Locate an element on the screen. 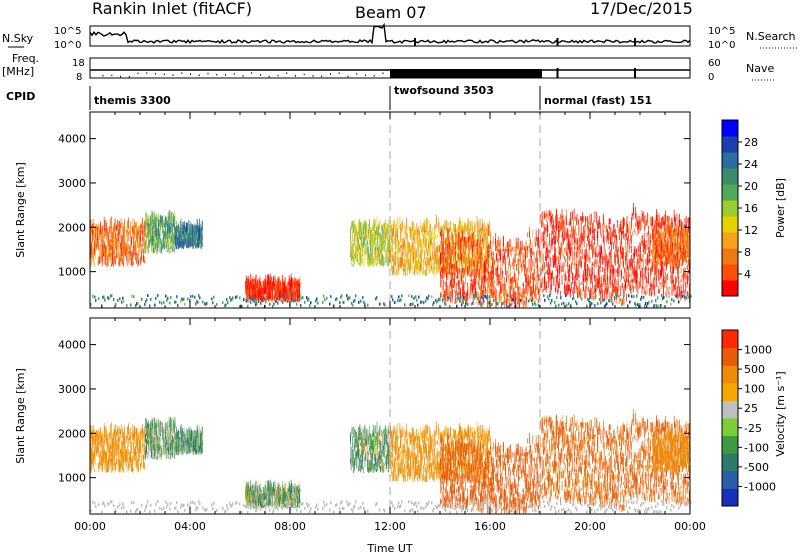  cpid-themis: themis 3300 is located at coordinates (132, 100).